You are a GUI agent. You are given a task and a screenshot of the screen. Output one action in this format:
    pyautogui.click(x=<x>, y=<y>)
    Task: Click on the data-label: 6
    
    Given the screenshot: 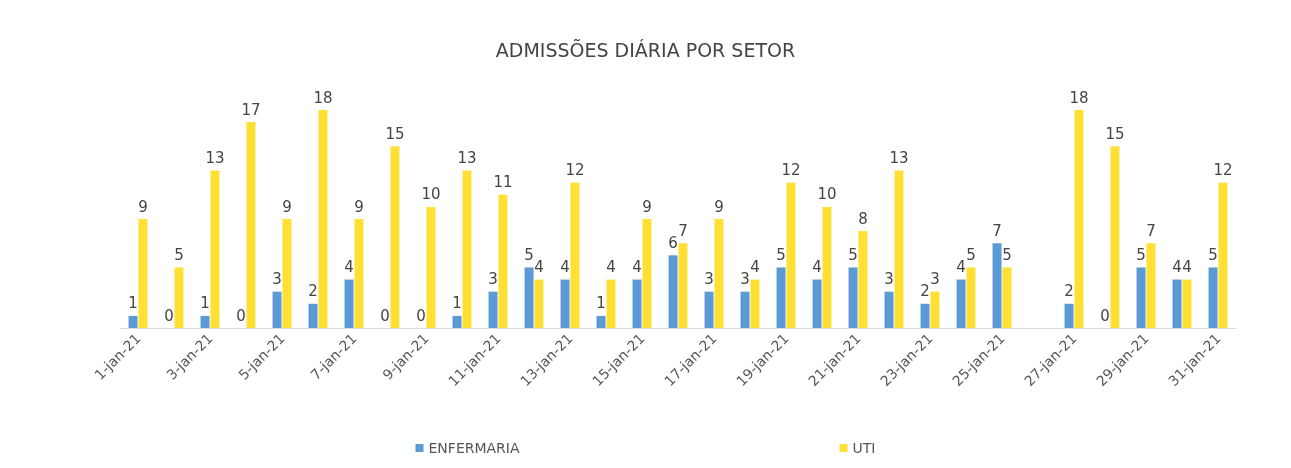 What is the action you would take?
    pyautogui.click(x=673, y=242)
    